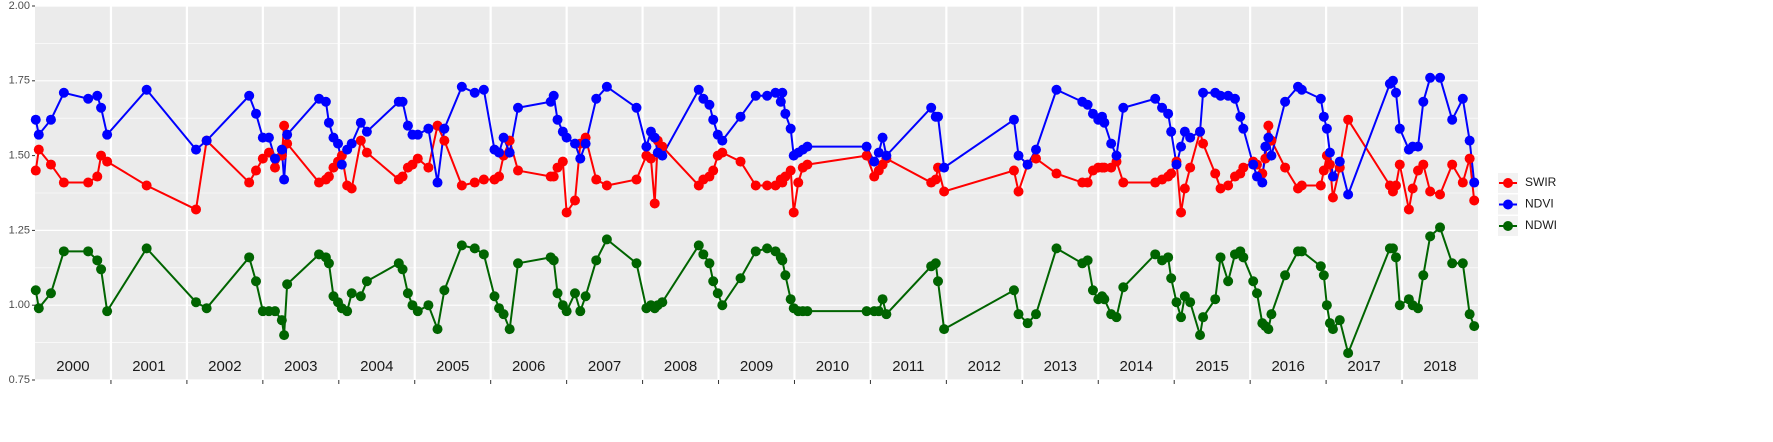 This screenshot has width=1773, height=442. What do you see at coordinates (19, 380) in the screenshot?
I see `y-tick-label: 0.75` at bounding box center [19, 380].